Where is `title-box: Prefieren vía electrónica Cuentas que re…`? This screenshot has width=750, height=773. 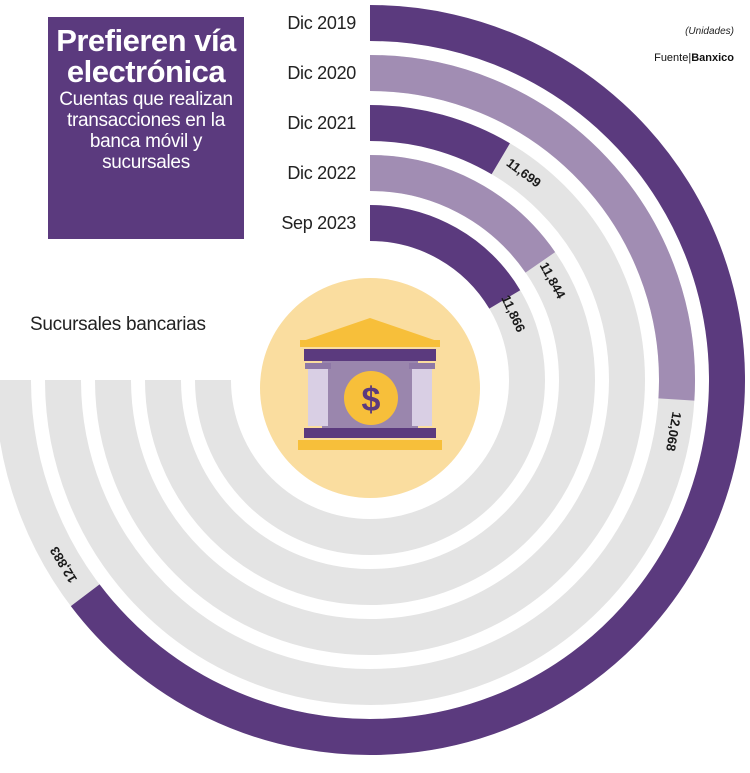
title-box: Prefieren vía electrónica Cuentas que re… is located at coordinates (146, 128).